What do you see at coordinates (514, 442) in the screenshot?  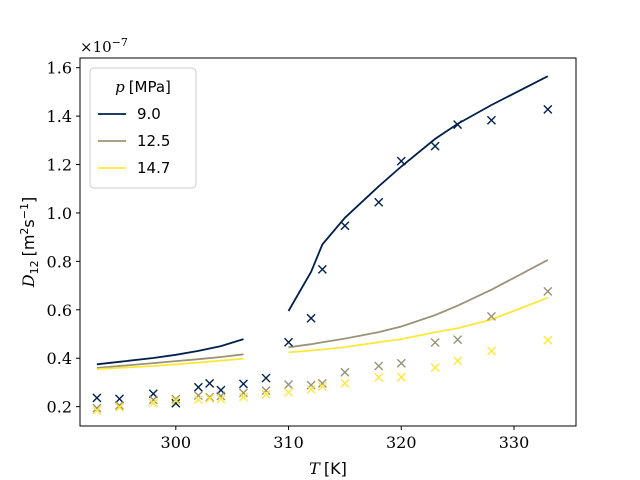 I see `x-tick-label: 330` at bounding box center [514, 442].